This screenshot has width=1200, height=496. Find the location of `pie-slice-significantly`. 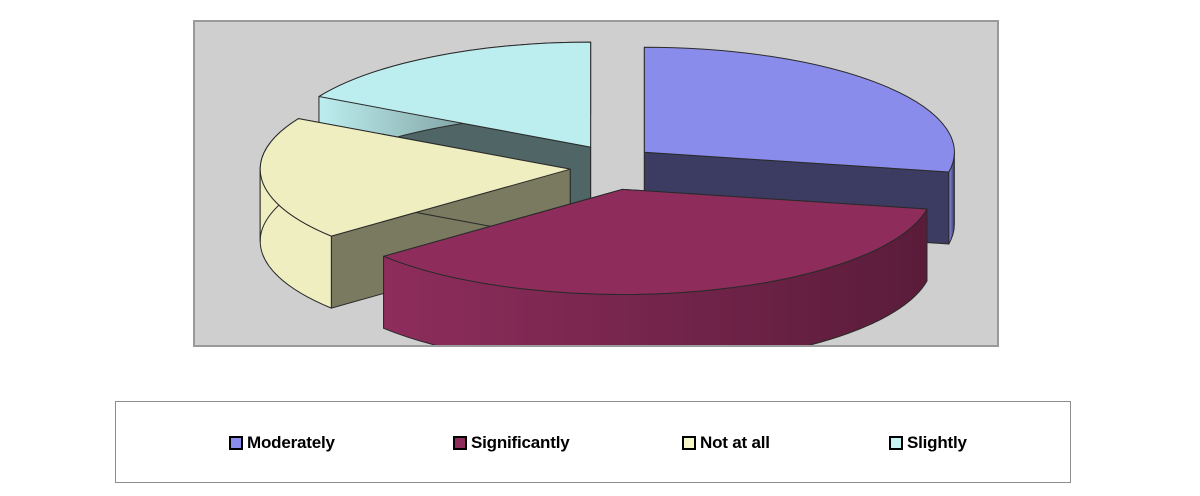

pie-slice-significantly is located at coordinates (655, 266).